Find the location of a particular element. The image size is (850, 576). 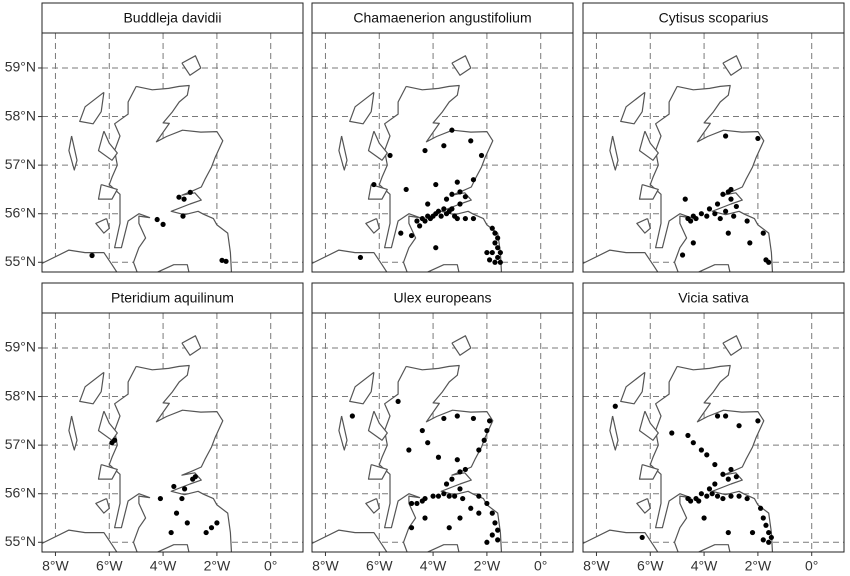

x-tick-label: 6°W is located at coordinates (109, 566).